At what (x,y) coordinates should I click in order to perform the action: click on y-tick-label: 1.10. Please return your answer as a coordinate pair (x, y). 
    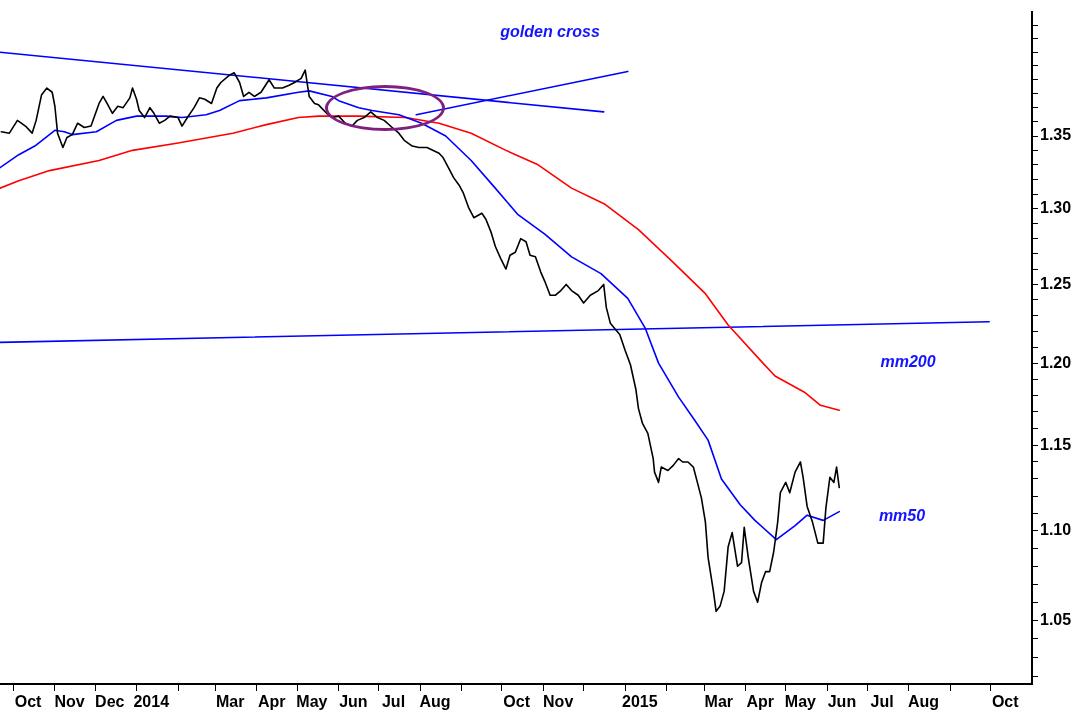
    Looking at the image, I should click on (1056, 530).